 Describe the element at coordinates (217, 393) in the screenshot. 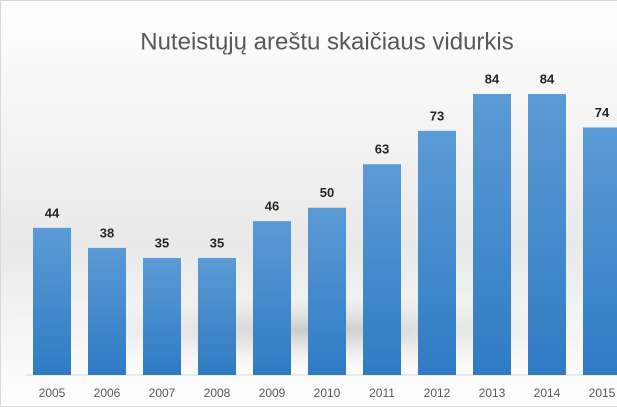

I see `x-tick-label: 2008` at that location.